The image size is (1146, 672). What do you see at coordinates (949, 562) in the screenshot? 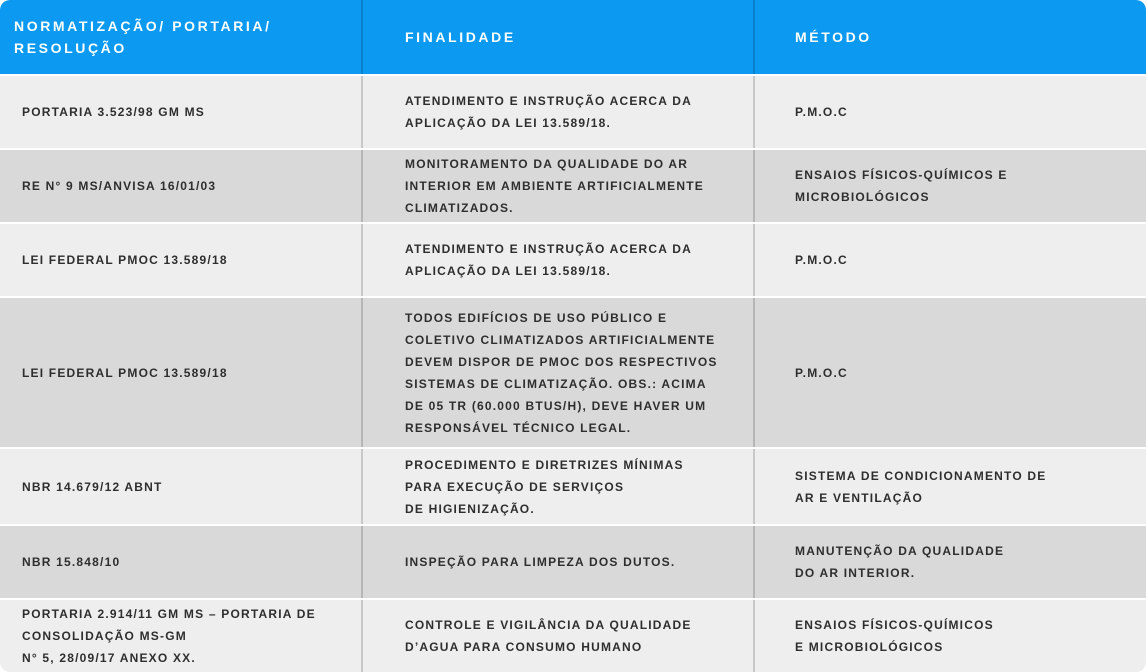
I see `cell-metodo: MANUTENÇÃO DA QUALIDADE DO AR INTERIOR.` at bounding box center [949, 562].